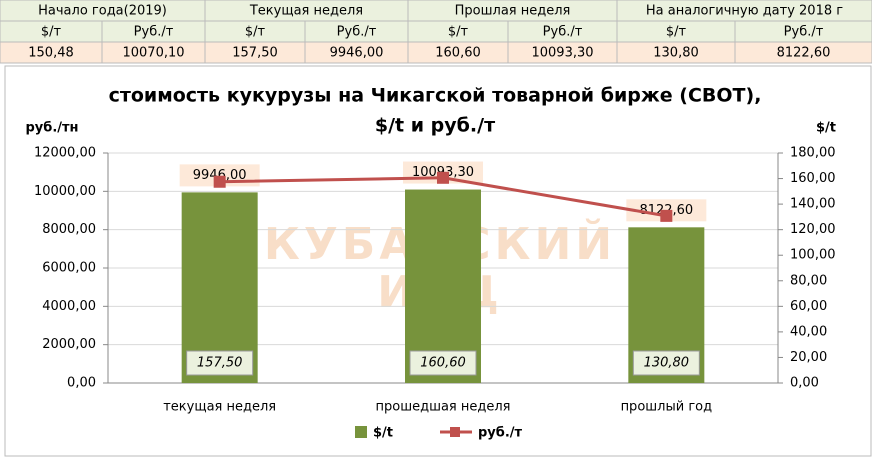 Image resolution: width=872 pixels, height=457 pixels. I want to click on y2-tick-label: 80,00, so click(808, 280).